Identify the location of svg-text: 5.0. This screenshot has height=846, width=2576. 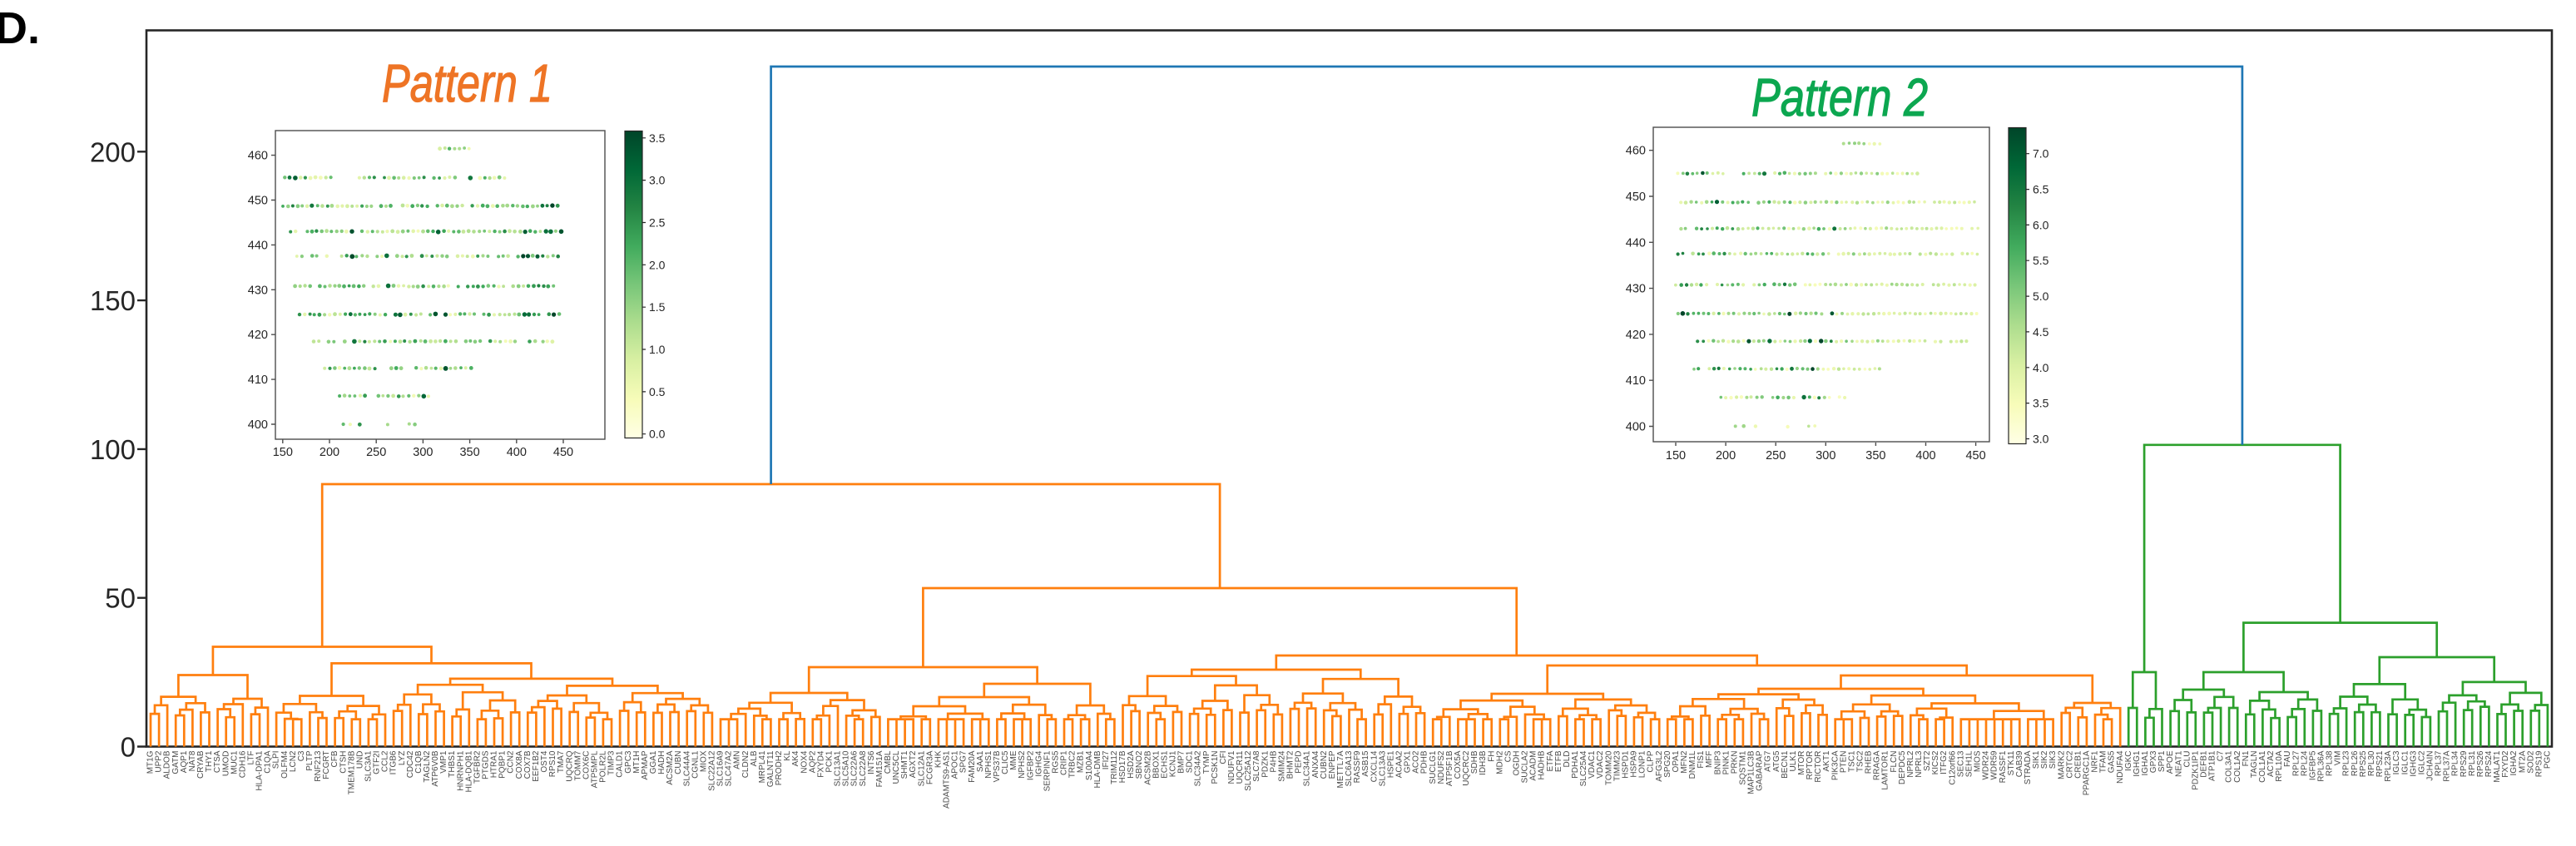
(2041, 296).